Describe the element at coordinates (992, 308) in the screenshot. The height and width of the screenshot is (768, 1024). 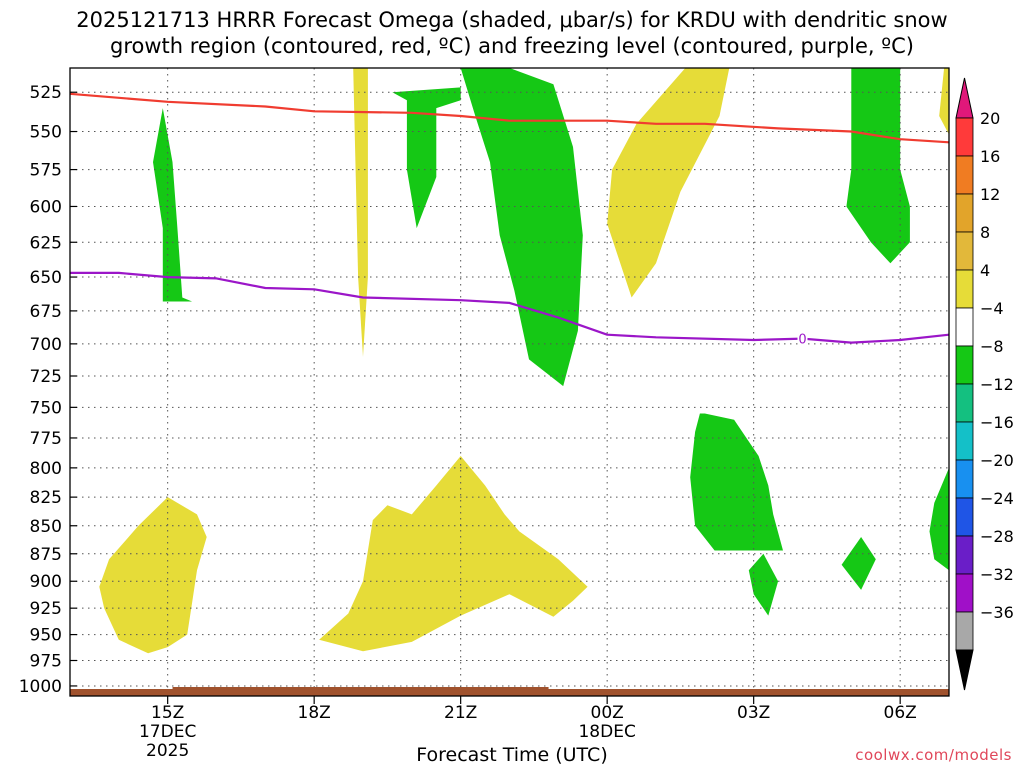
I see `colorbar-label: −4` at that location.